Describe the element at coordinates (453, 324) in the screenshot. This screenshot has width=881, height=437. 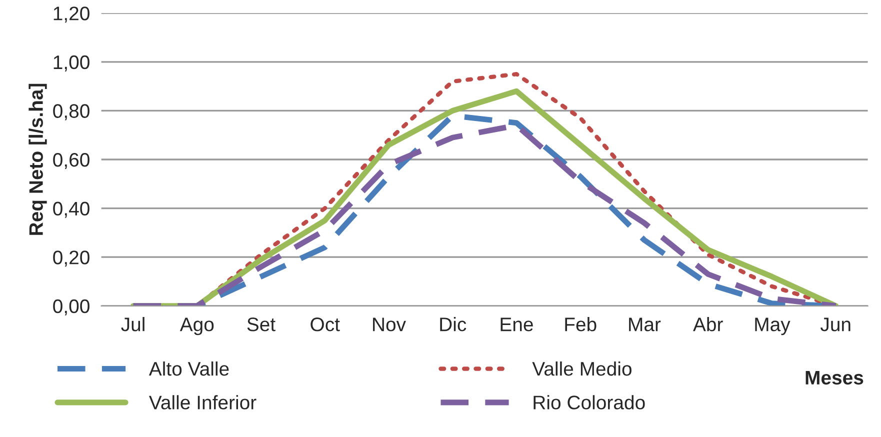
I see `x-tick-label: Dic` at that location.